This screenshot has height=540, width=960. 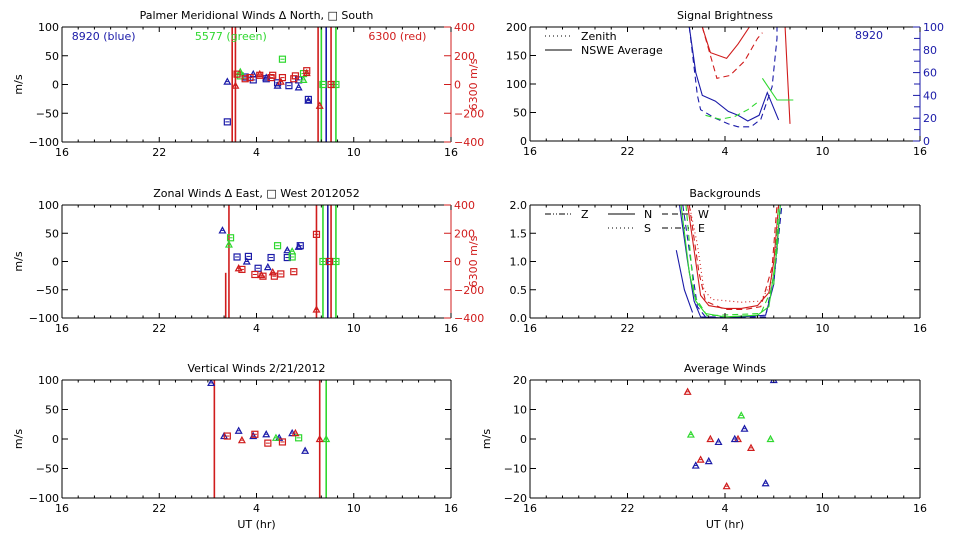 I want to click on y2-tick-label: 20, so click(x=930, y=118).